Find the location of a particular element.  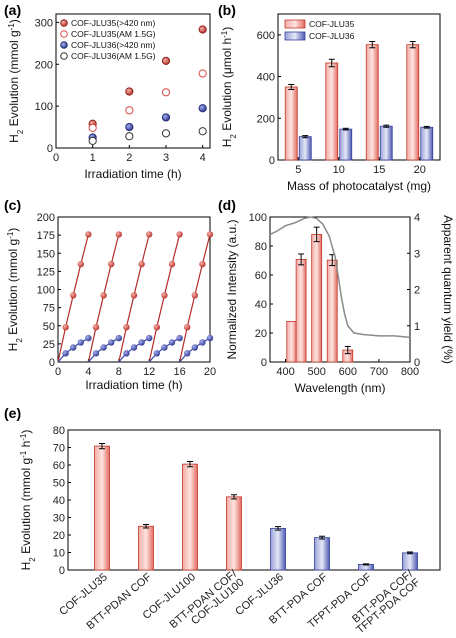

panel-a-legend-text-1: COF-JLU35(AM 1.5G) is located at coordinates (113, 34).